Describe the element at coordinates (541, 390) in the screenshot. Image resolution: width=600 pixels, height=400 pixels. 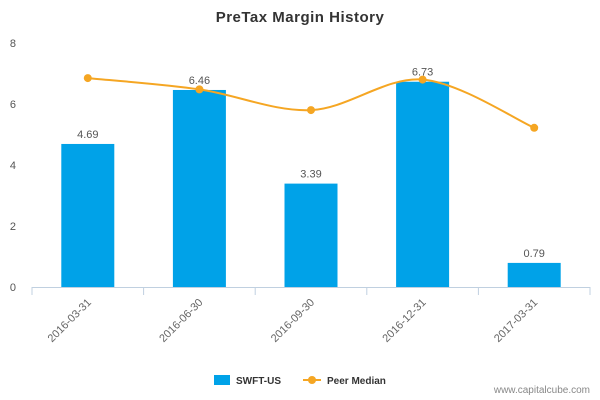
I see `watermark: www.capitalcube.com` at that location.